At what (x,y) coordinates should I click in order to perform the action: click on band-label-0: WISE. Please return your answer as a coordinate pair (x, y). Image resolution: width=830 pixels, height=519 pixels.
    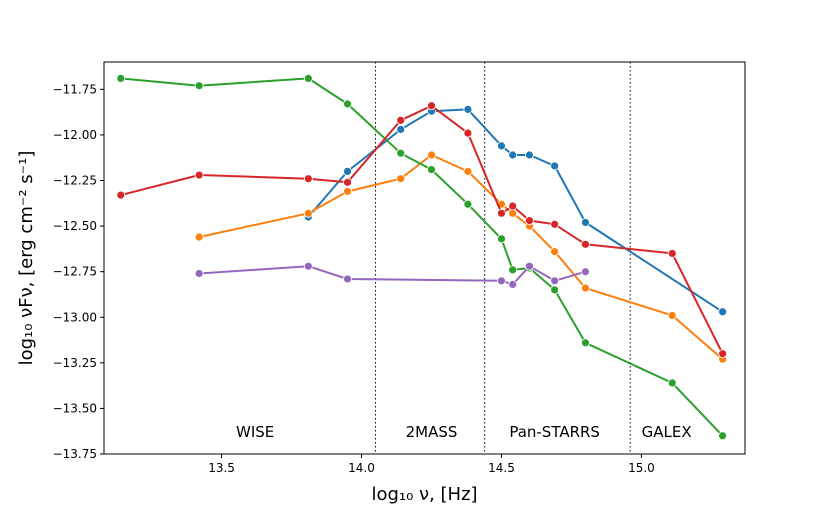
    Looking at the image, I should click on (255, 432).